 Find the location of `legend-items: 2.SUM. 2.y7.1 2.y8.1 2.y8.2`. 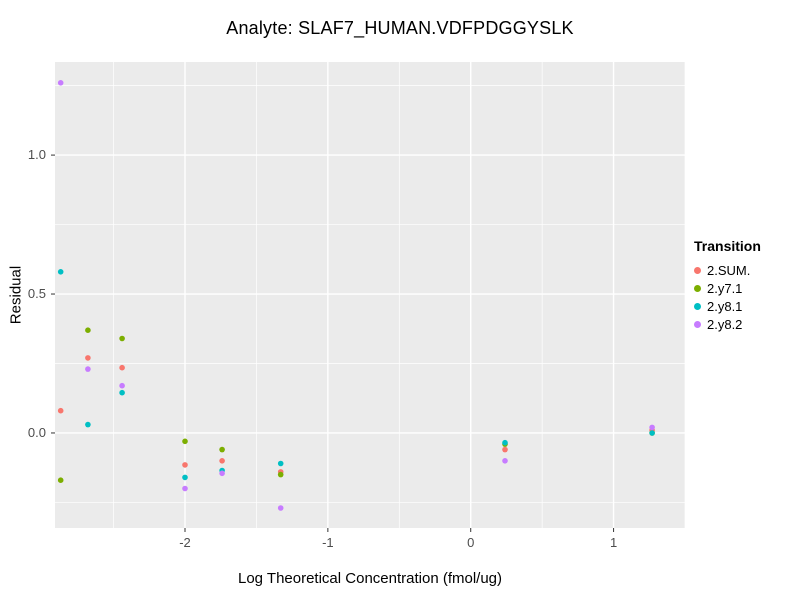

legend-items: 2.SUM. 2.y7.1 2.y8.1 2.y8.2 is located at coordinates (727, 297).